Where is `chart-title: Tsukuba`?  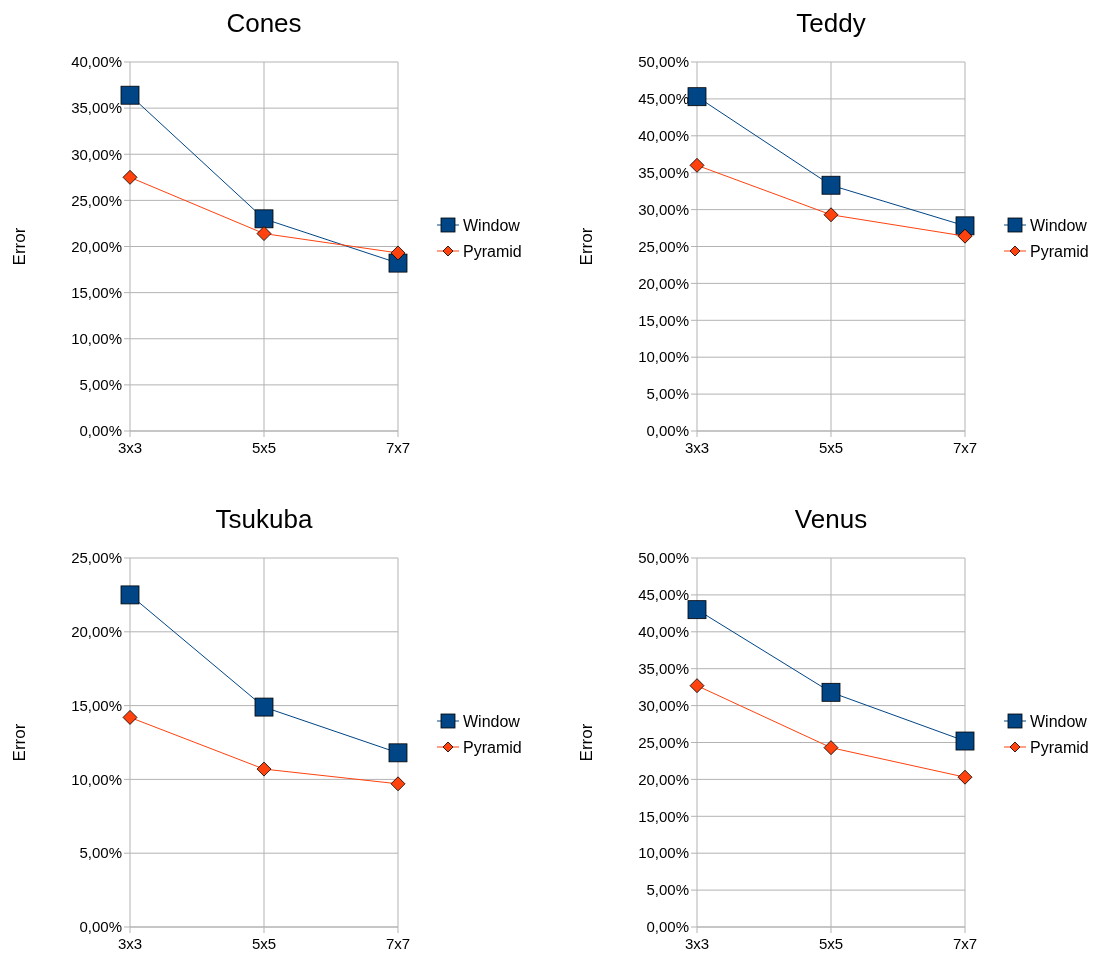 chart-title: Tsukuba is located at coordinates (264, 519).